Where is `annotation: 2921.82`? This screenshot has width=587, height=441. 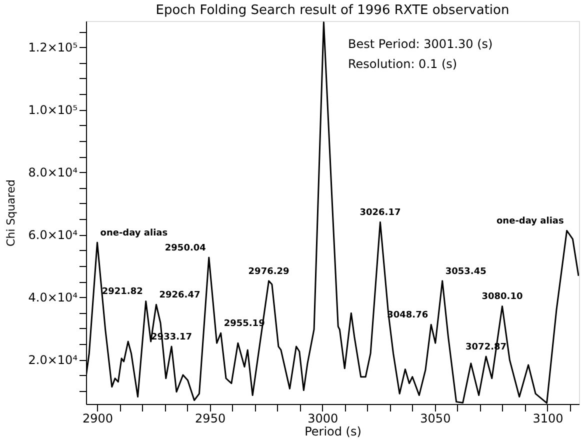
annotation: 2921.82 is located at coordinates (122, 292).